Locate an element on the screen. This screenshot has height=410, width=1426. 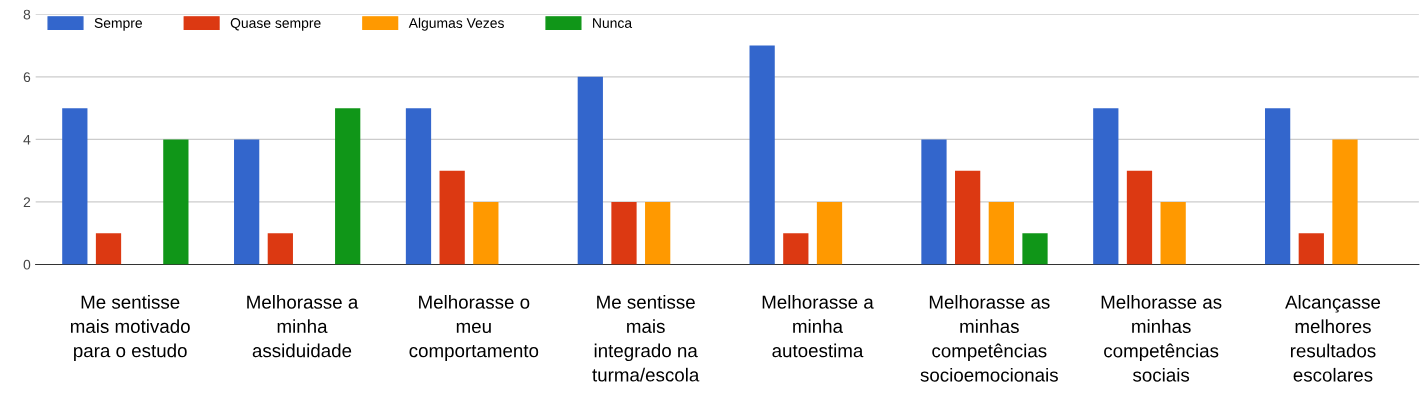
y-tick-label: 2 is located at coordinates (27, 202).